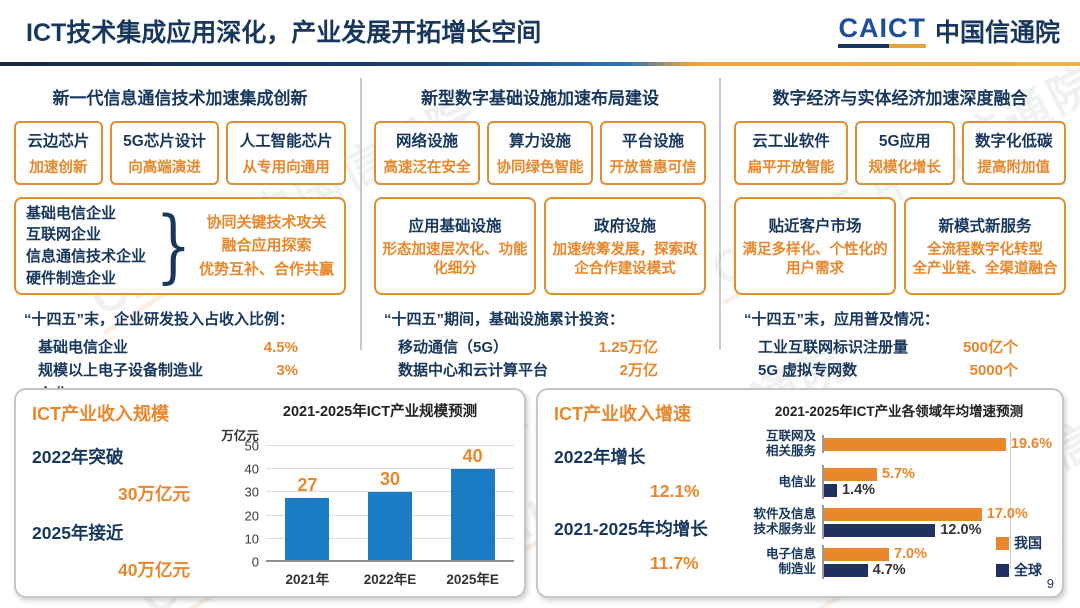 Image resolution: width=1080 pixels, height=608 pixels. What do you see at coordinates (899, 504) in the screenshot?
I see `plot-area: 互联网及 相关服务 19.6%` at bounding box center [899, 504].